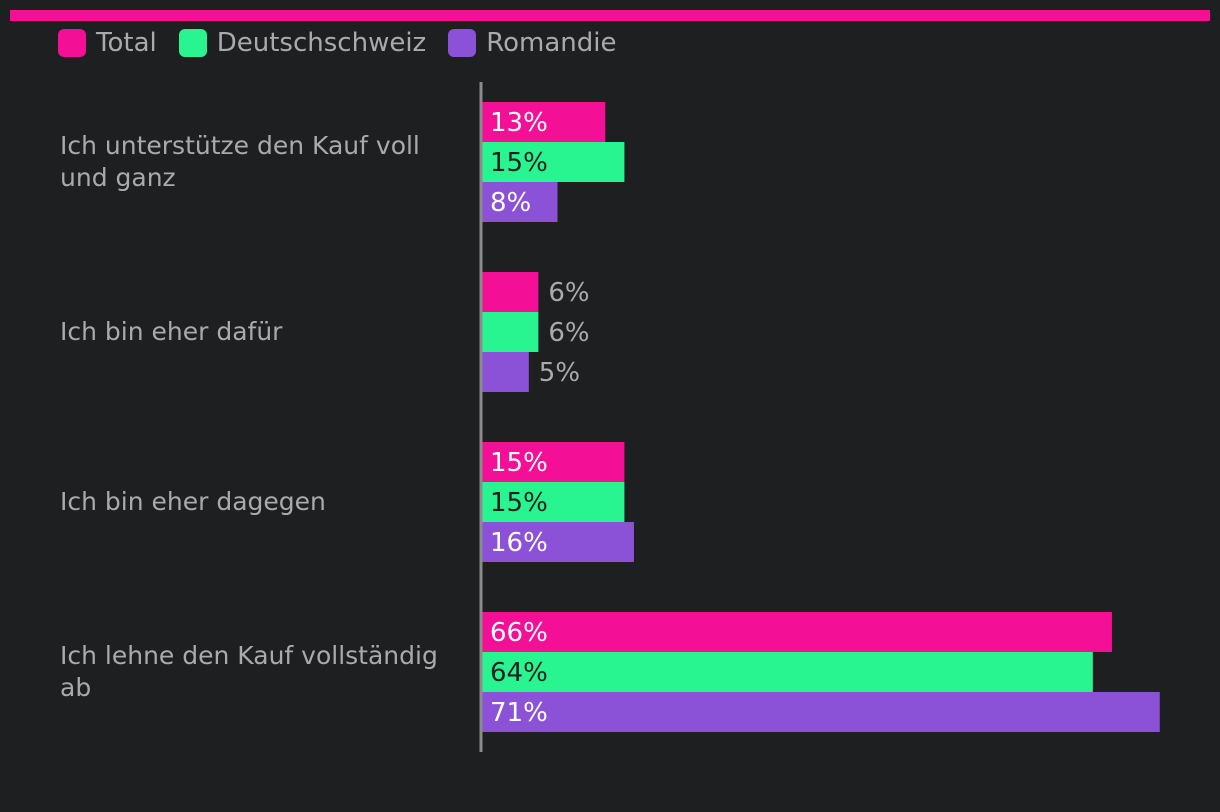 This screenshot has height=812, width=1220. Describe the element at coordinates (321, 43) in the screenshot. I see `legend-label-deutschschweiz: Deutschschweiz` at that location.